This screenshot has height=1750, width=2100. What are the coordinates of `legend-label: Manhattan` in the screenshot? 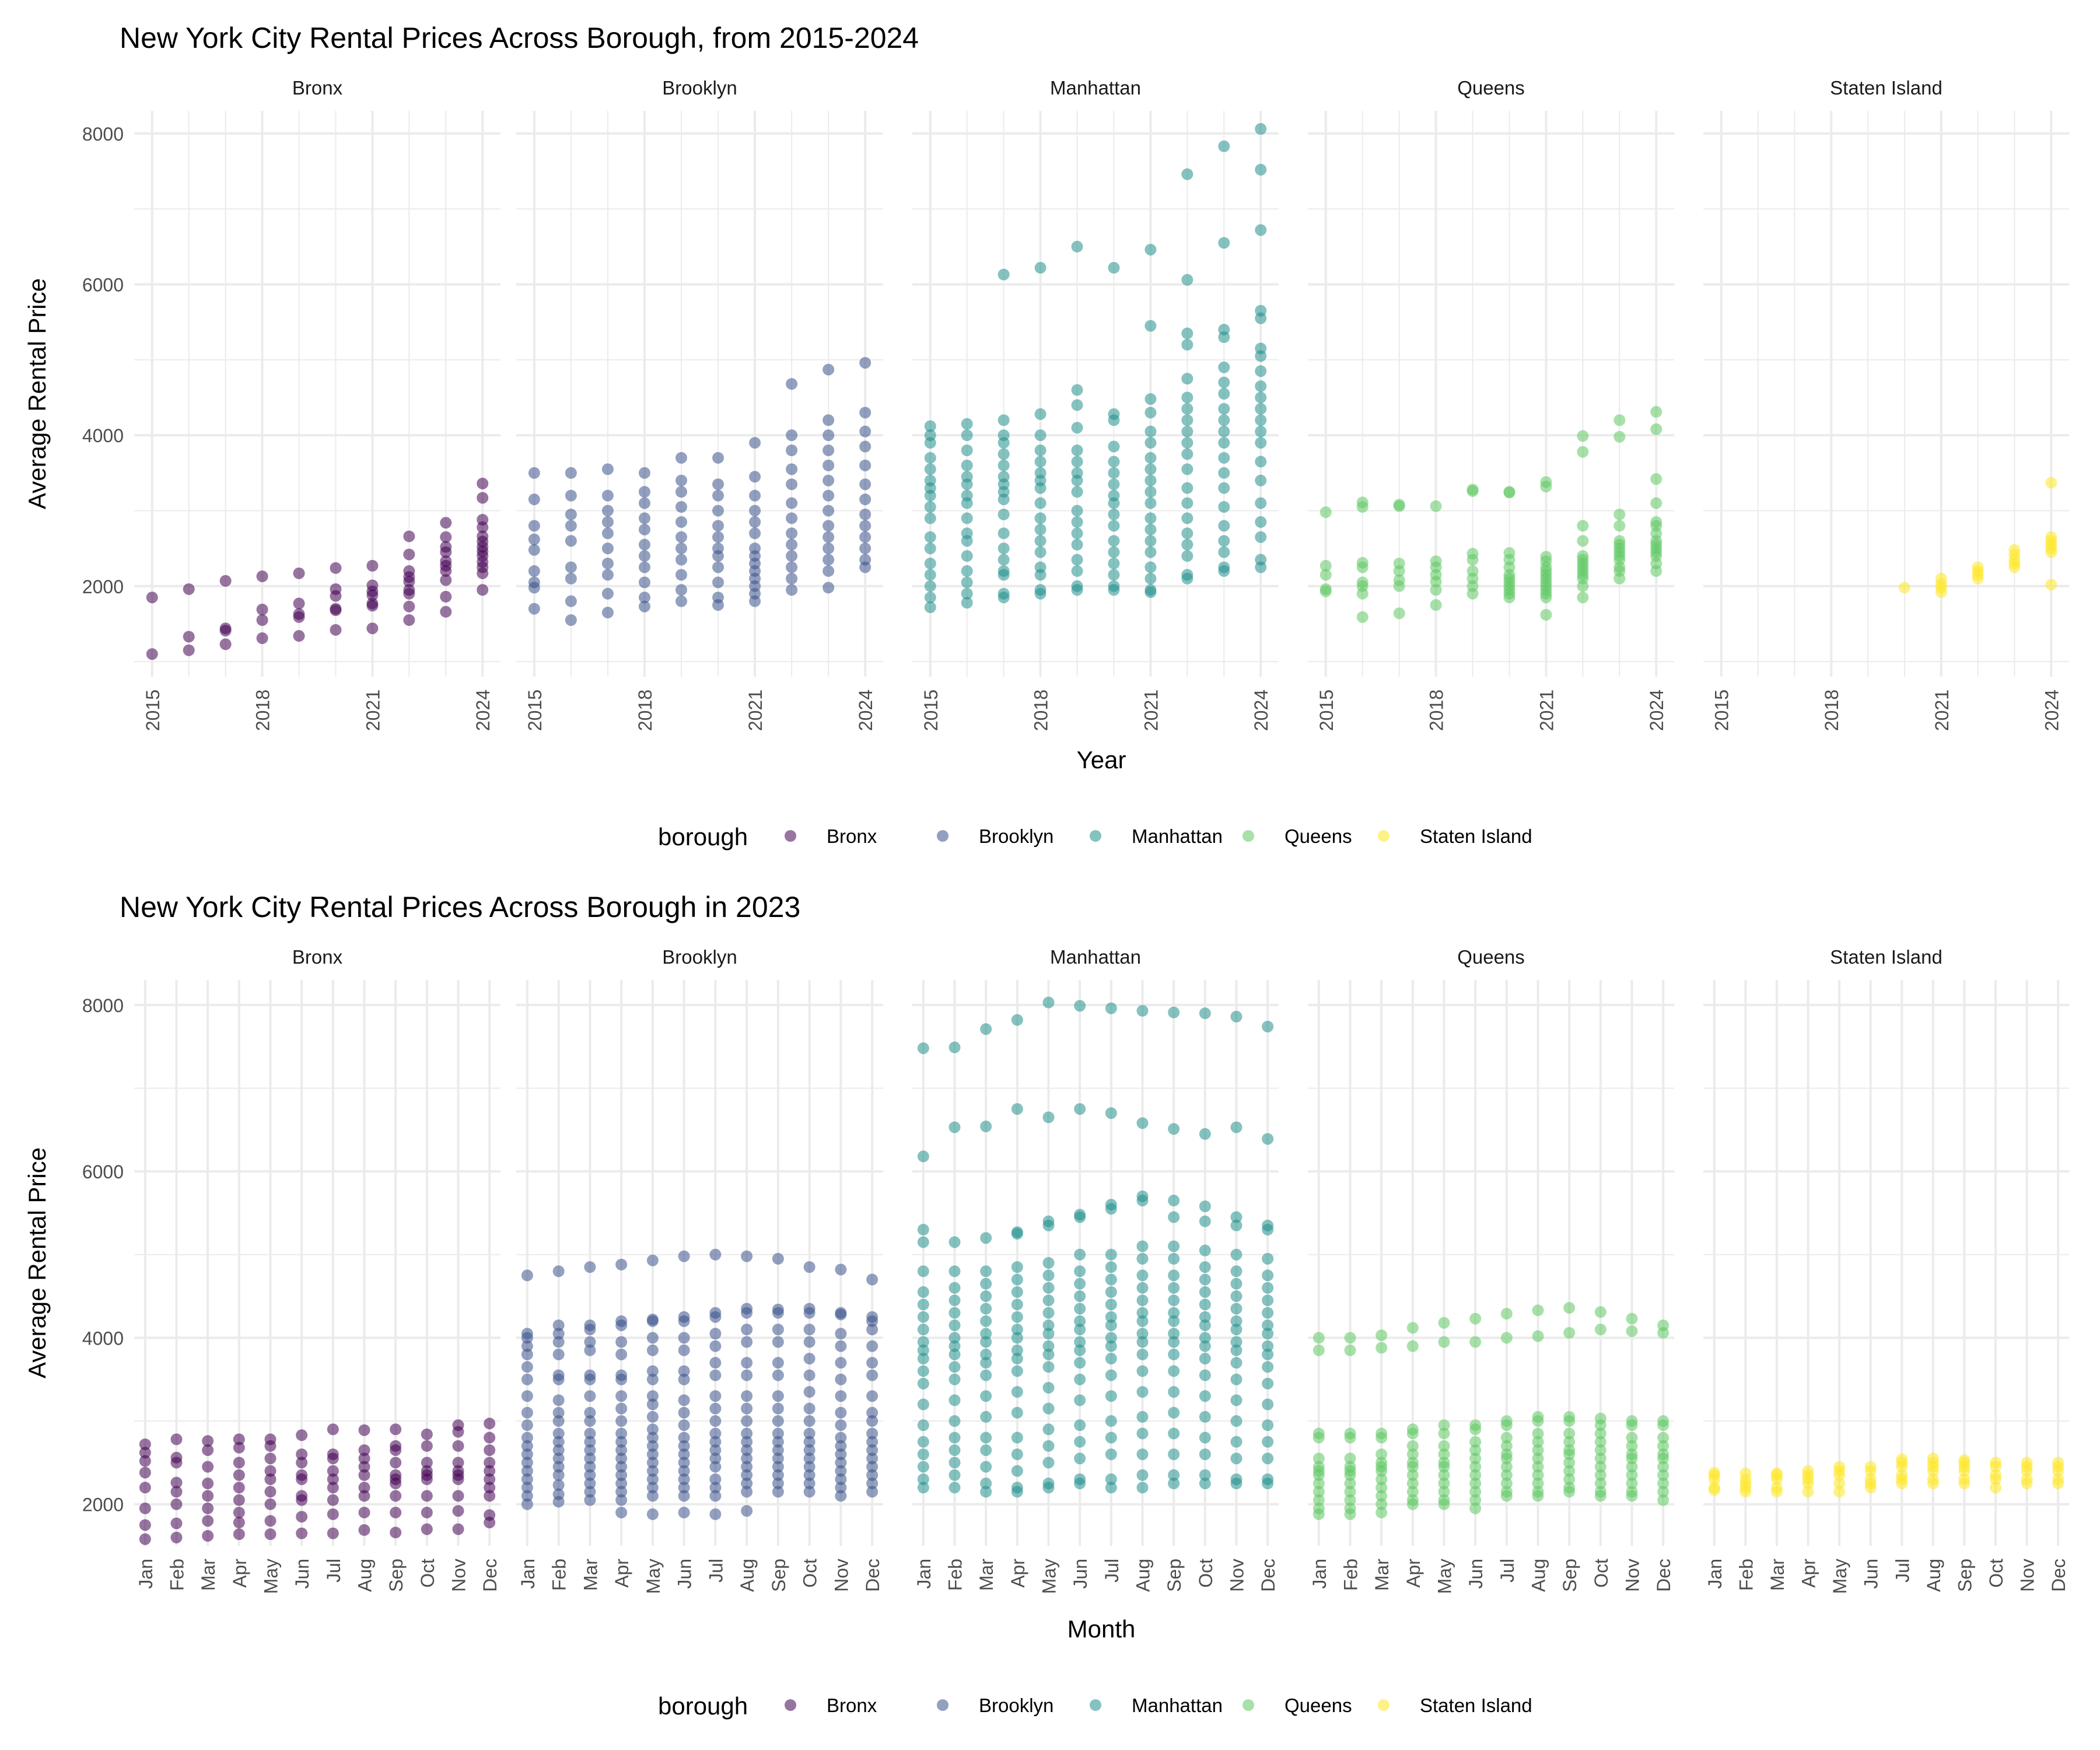 It's located at (1177, 836).